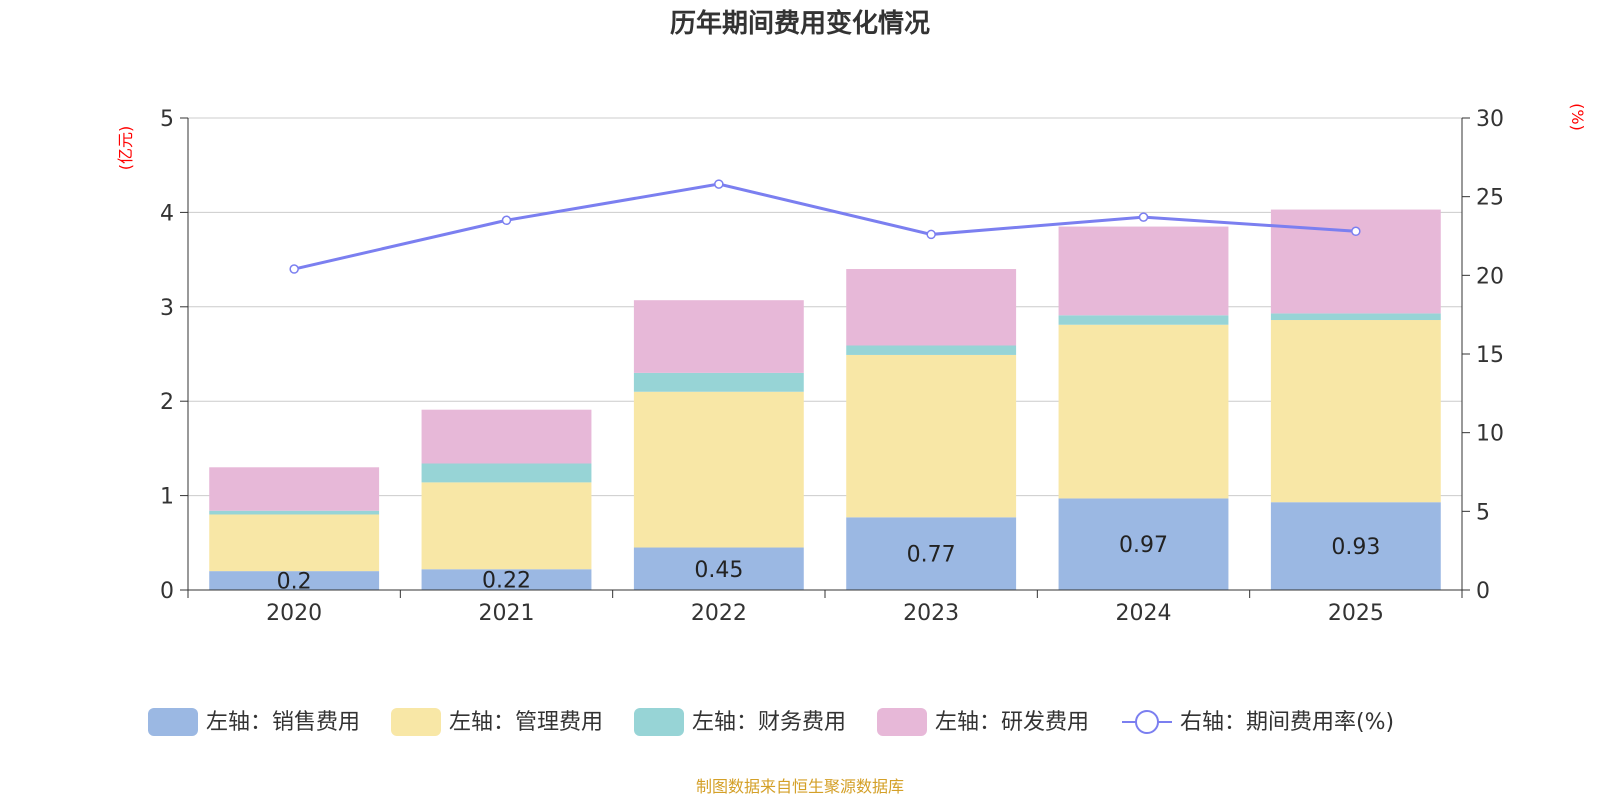  I want to click on bar-data-label: 0.77, so click(931, 555).